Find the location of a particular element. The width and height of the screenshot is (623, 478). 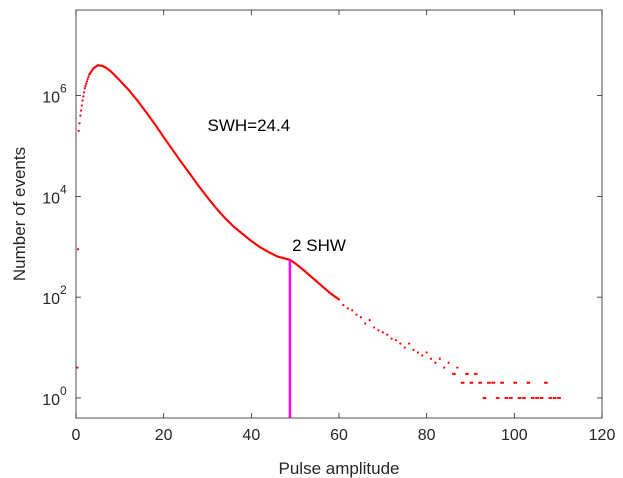

x-tick-label: 60 is located at coordinates (339, 435).